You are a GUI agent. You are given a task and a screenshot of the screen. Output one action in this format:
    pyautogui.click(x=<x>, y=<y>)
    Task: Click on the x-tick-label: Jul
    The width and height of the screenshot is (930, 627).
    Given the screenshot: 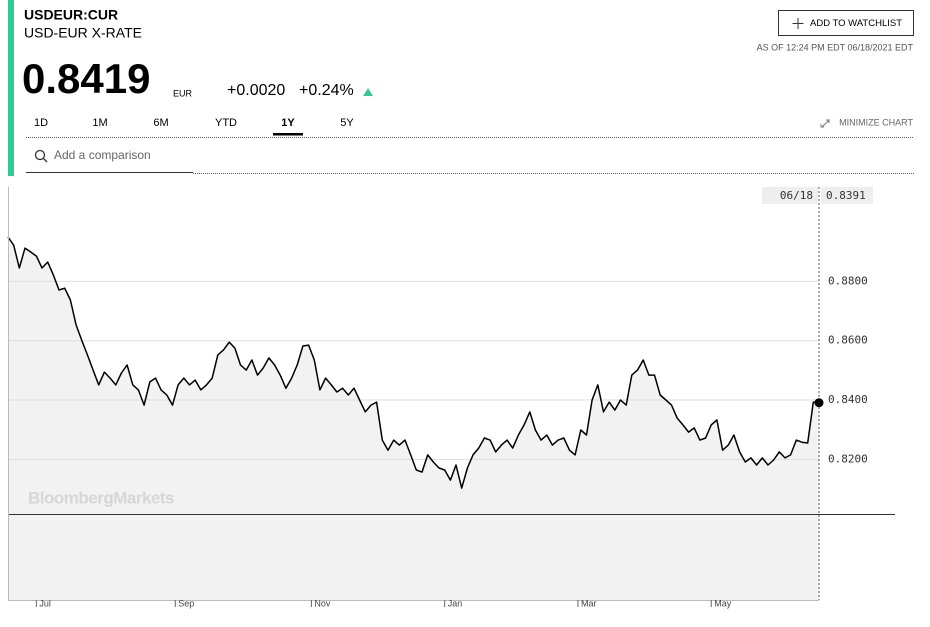 What is the action you would take?
    pyautogui.click(x=45, y=603)
    